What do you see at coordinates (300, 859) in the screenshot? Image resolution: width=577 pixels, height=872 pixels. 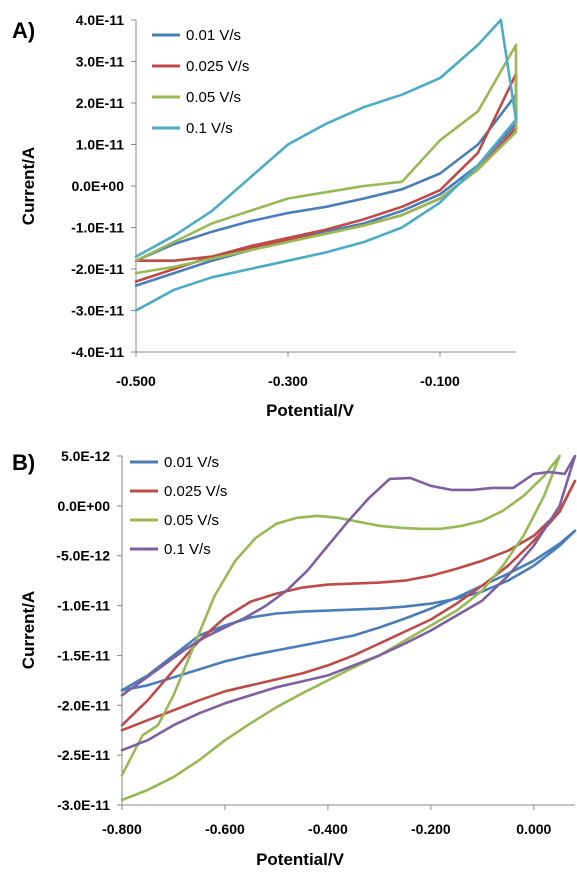 I see `panel-b-x-axis-title: Potential/V` at bounding box center [300, 859].